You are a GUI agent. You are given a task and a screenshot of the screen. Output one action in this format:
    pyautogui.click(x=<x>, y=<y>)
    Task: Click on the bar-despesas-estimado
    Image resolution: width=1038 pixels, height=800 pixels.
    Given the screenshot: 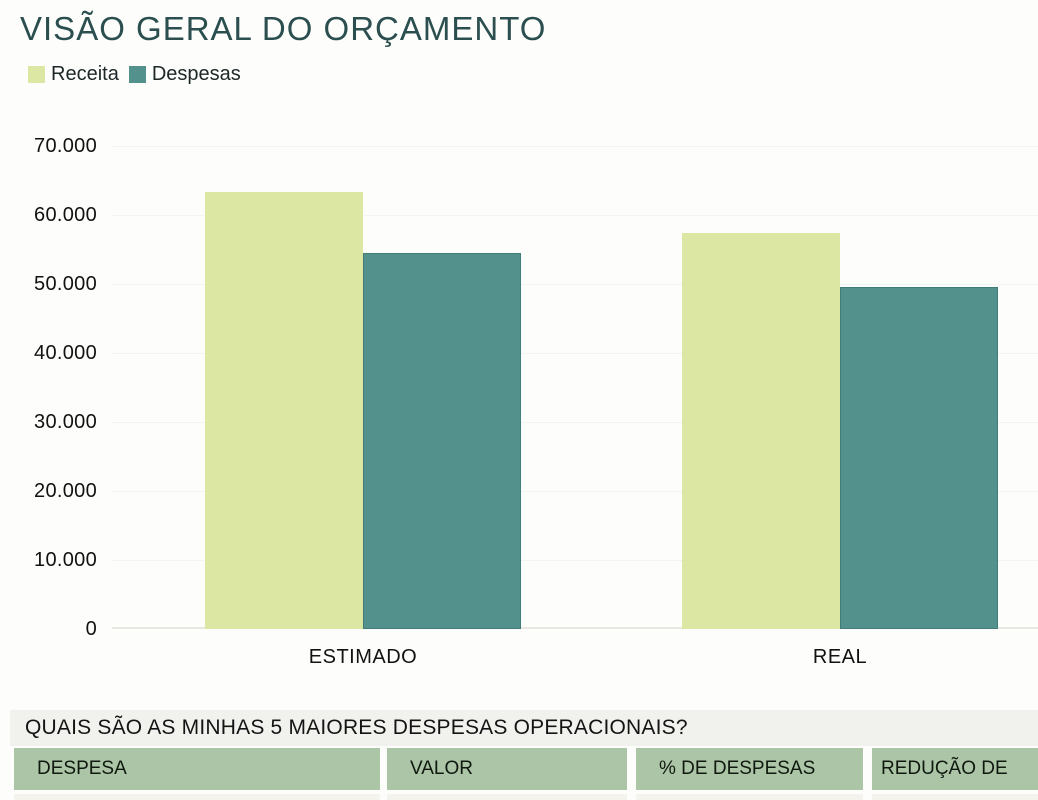 What is the action you would take?
    pyautogui.click(x=442, y=441)
    